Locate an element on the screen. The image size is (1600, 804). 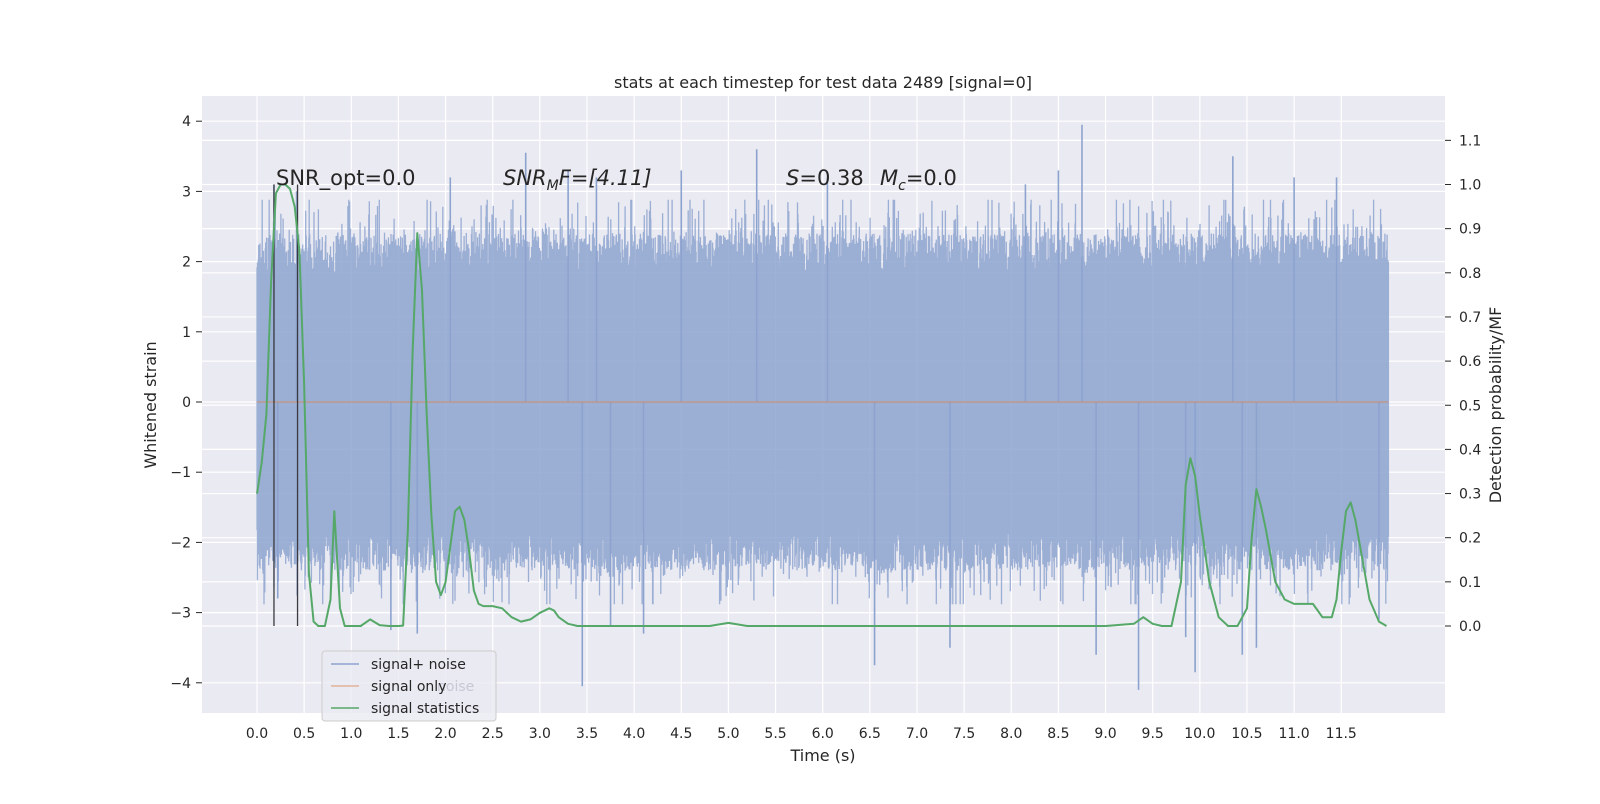
y-tick-label: −4 is located at coordinates (180, 684).